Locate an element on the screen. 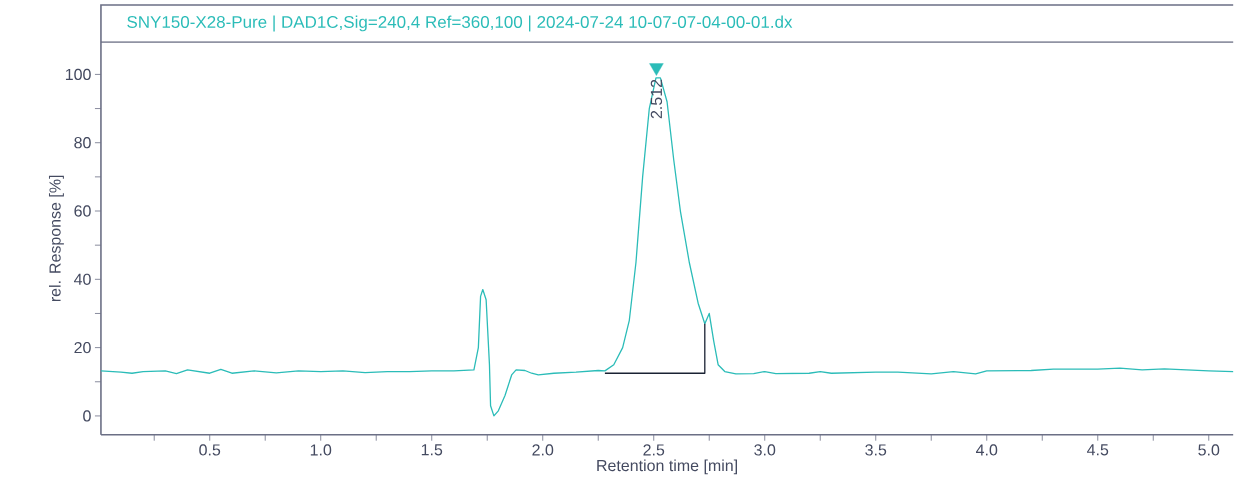  y-tick-label: 60 is located at coordinates (82, 211).